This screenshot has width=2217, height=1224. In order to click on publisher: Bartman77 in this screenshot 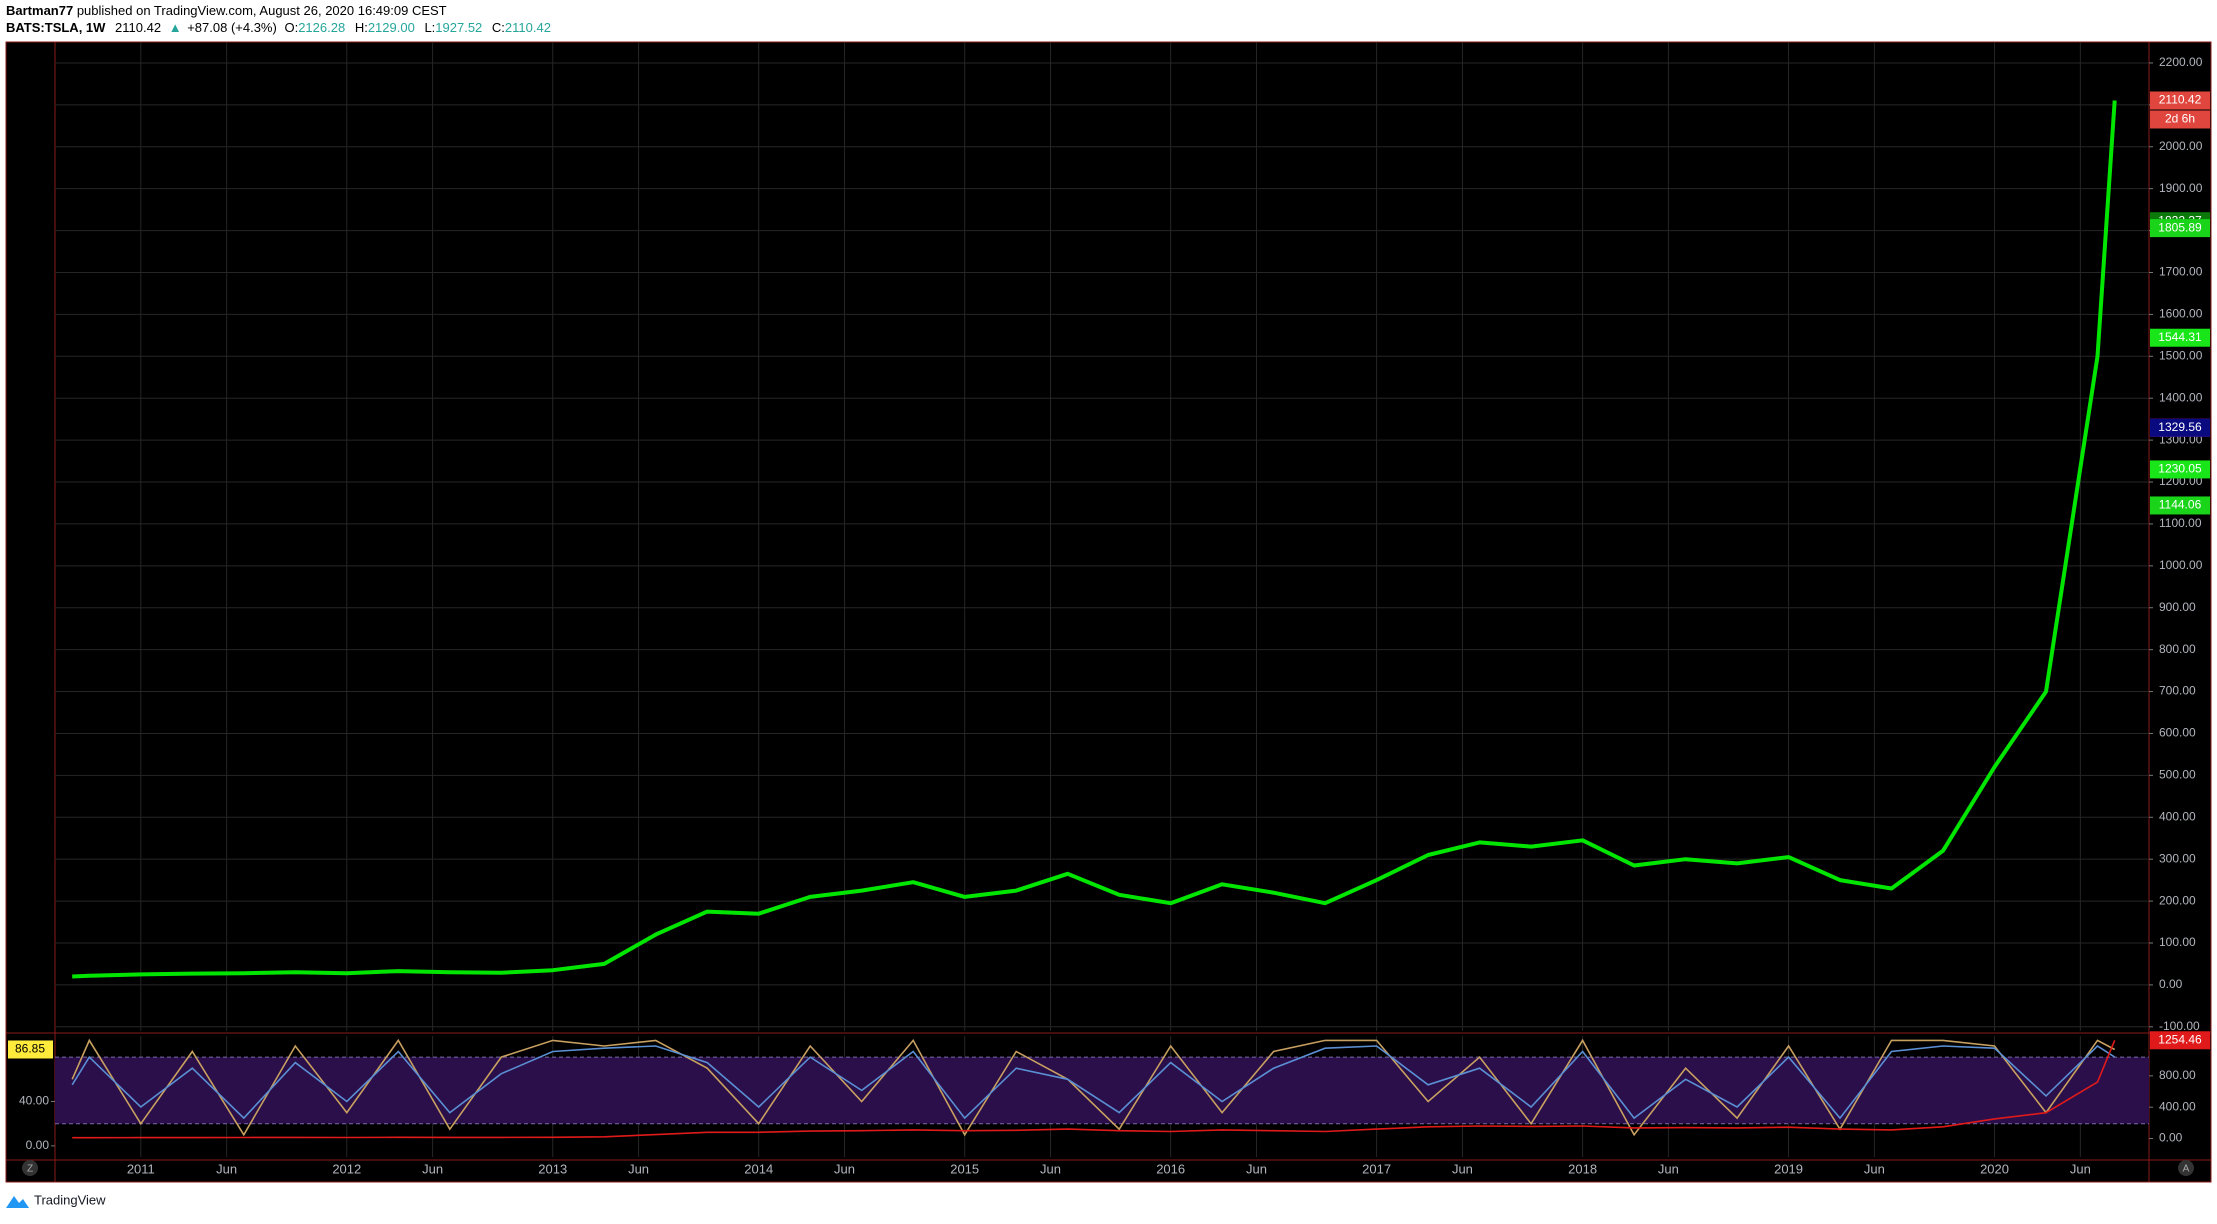, I will do `click(39, 10)`.